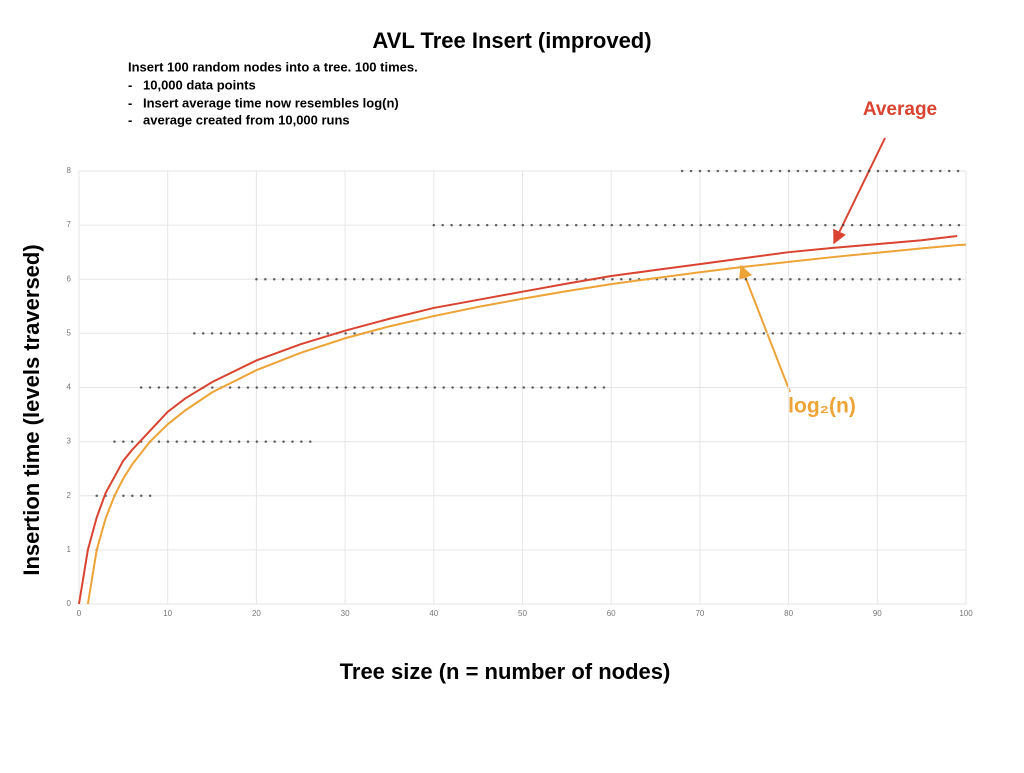 Image resolution: width=1024 pixels, height=773 pixels. I want to click on x-tick-label: 100, so click(966, 613).